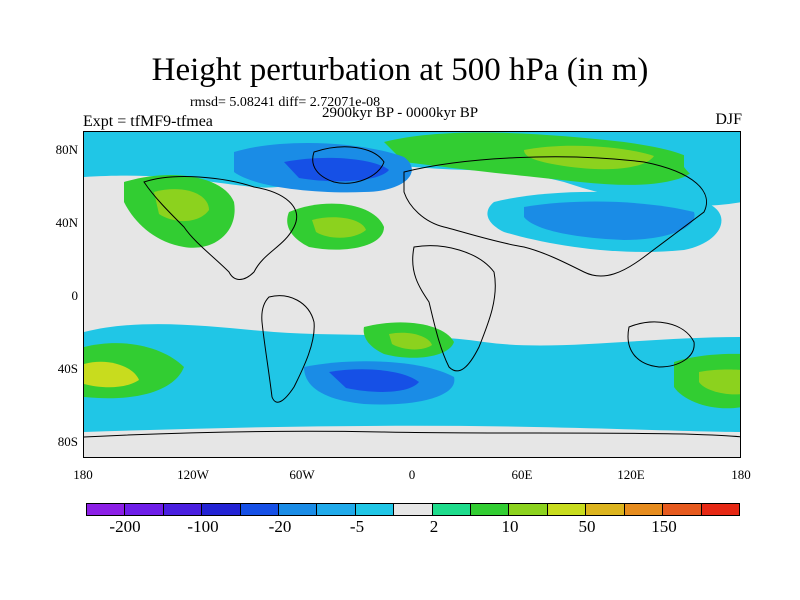 This screenshot has width=800, height=600. What do you see at coordinates (66, 222) in the screenshot?
I see `lat-tick-40n: 40N` at bounding box center [66, 222].